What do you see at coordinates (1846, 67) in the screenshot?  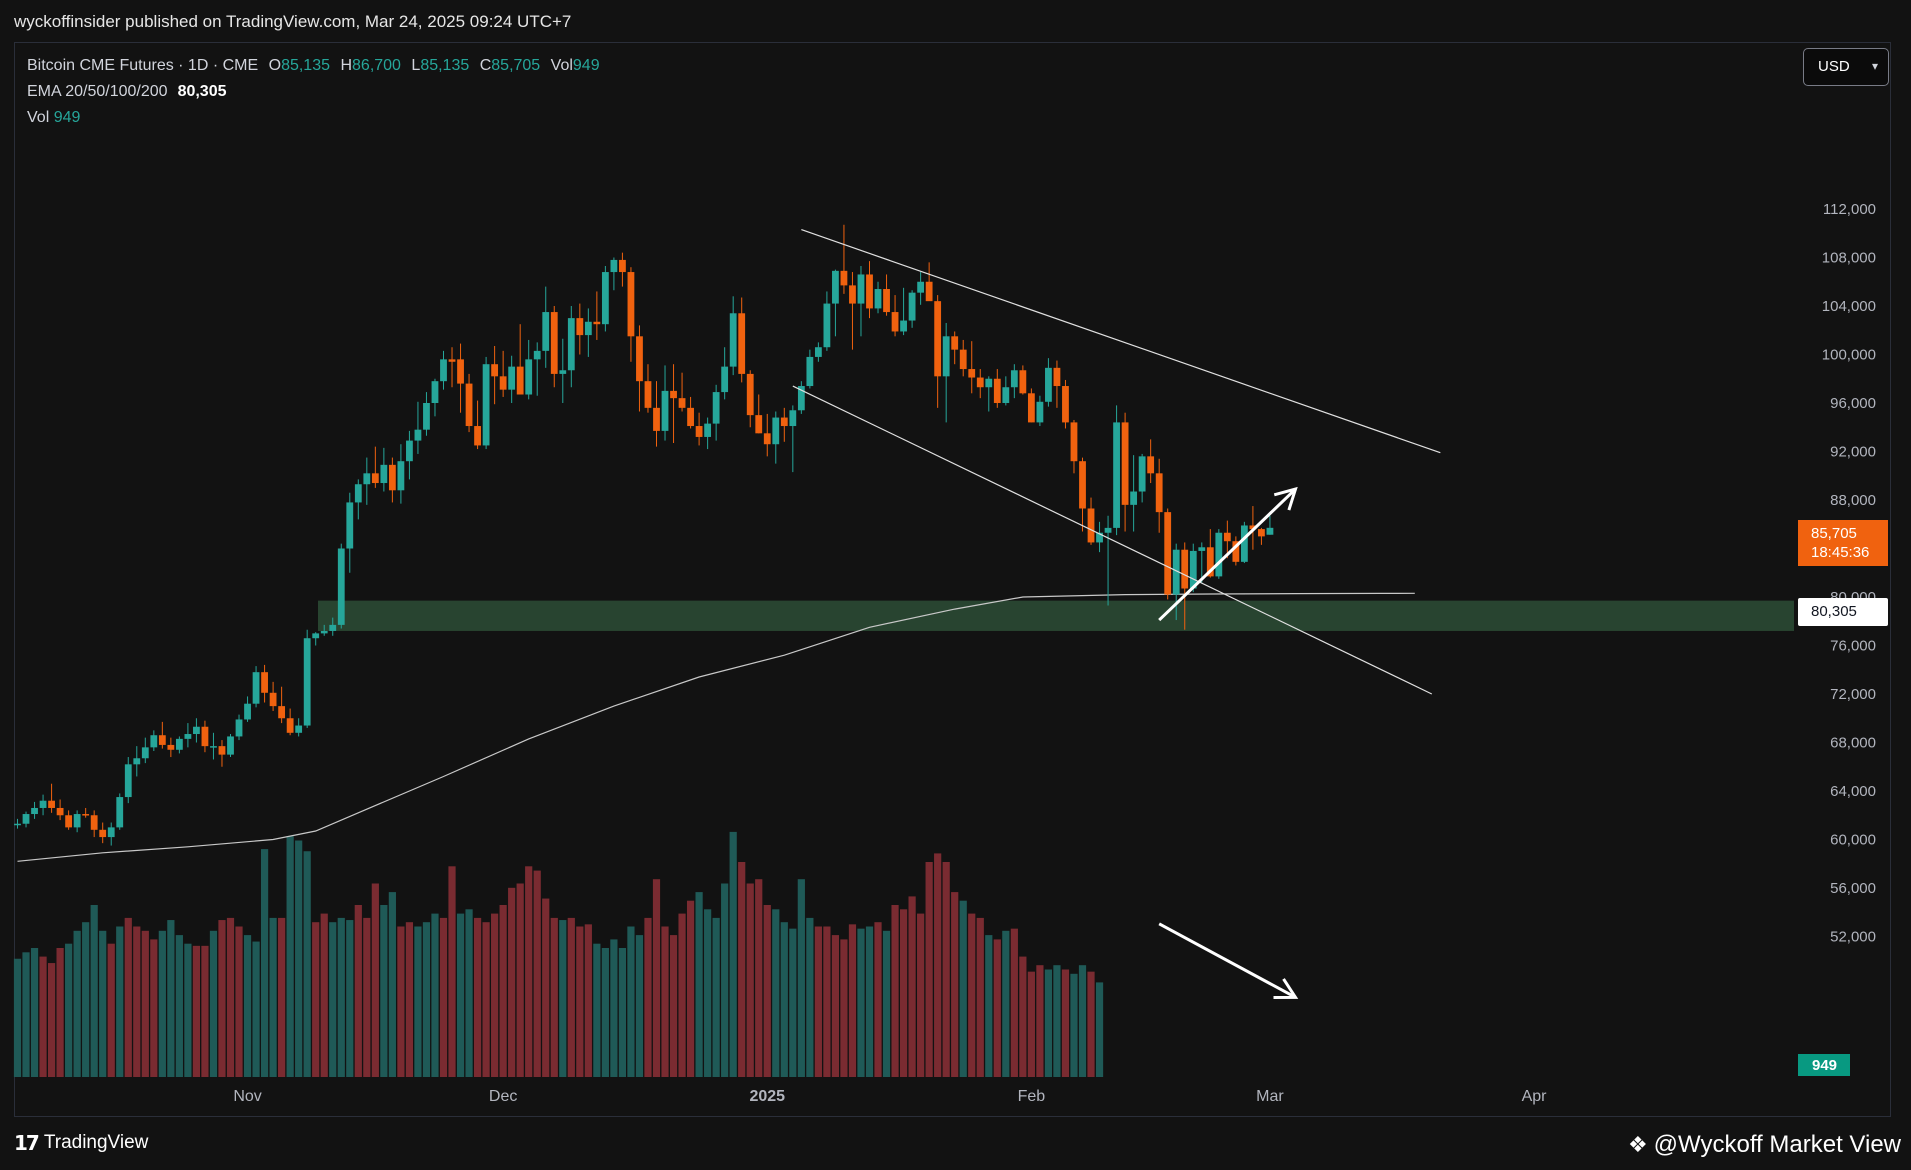 I see `currency-button: USD ▾` at bounding box center [1846, 67].